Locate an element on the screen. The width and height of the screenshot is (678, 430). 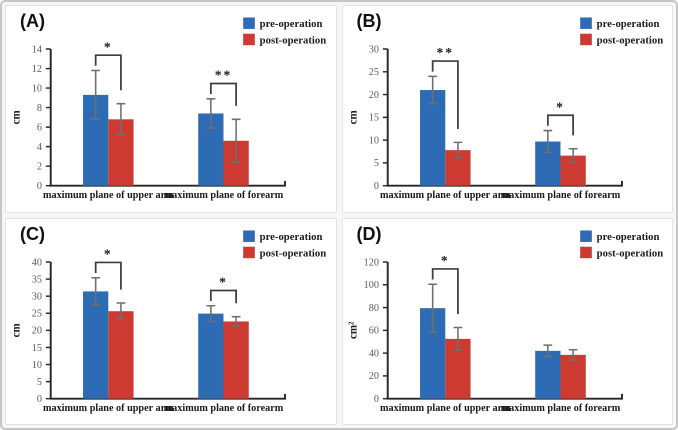
y-tick-label: 12 is located at coordinates (37, 69).